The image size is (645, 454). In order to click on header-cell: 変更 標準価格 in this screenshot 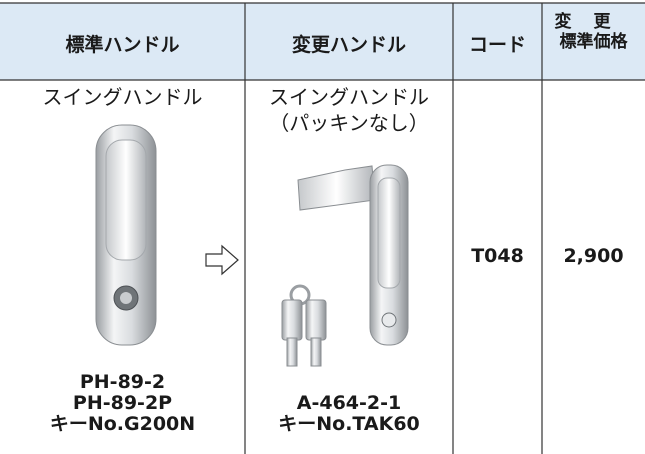, I will do `click(593, 32)`.